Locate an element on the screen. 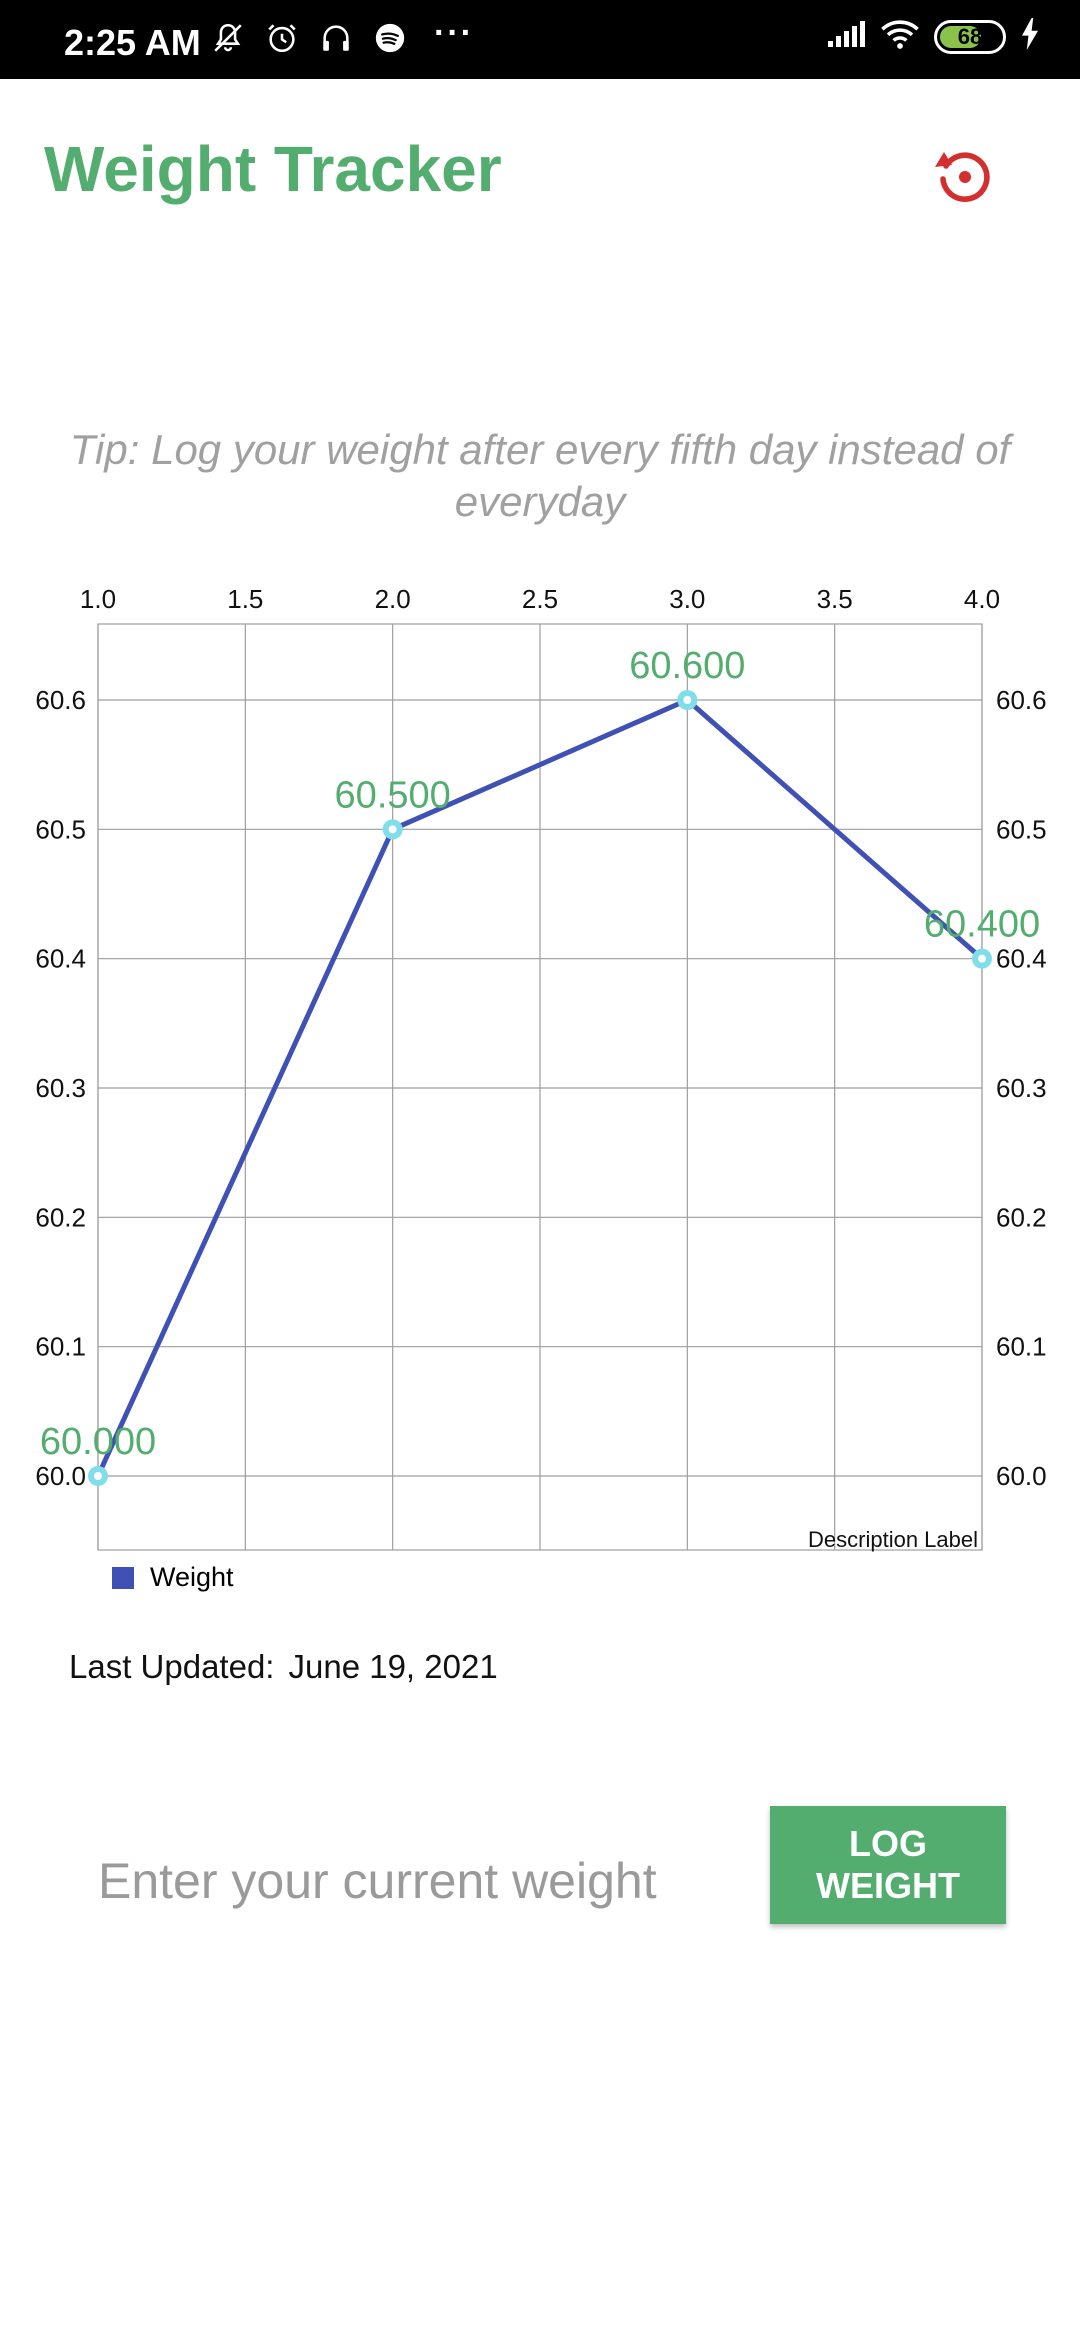 This screenshot has height=2340, width=1080. x-tick-label: 1.0 is located at coordinates (98, 599).